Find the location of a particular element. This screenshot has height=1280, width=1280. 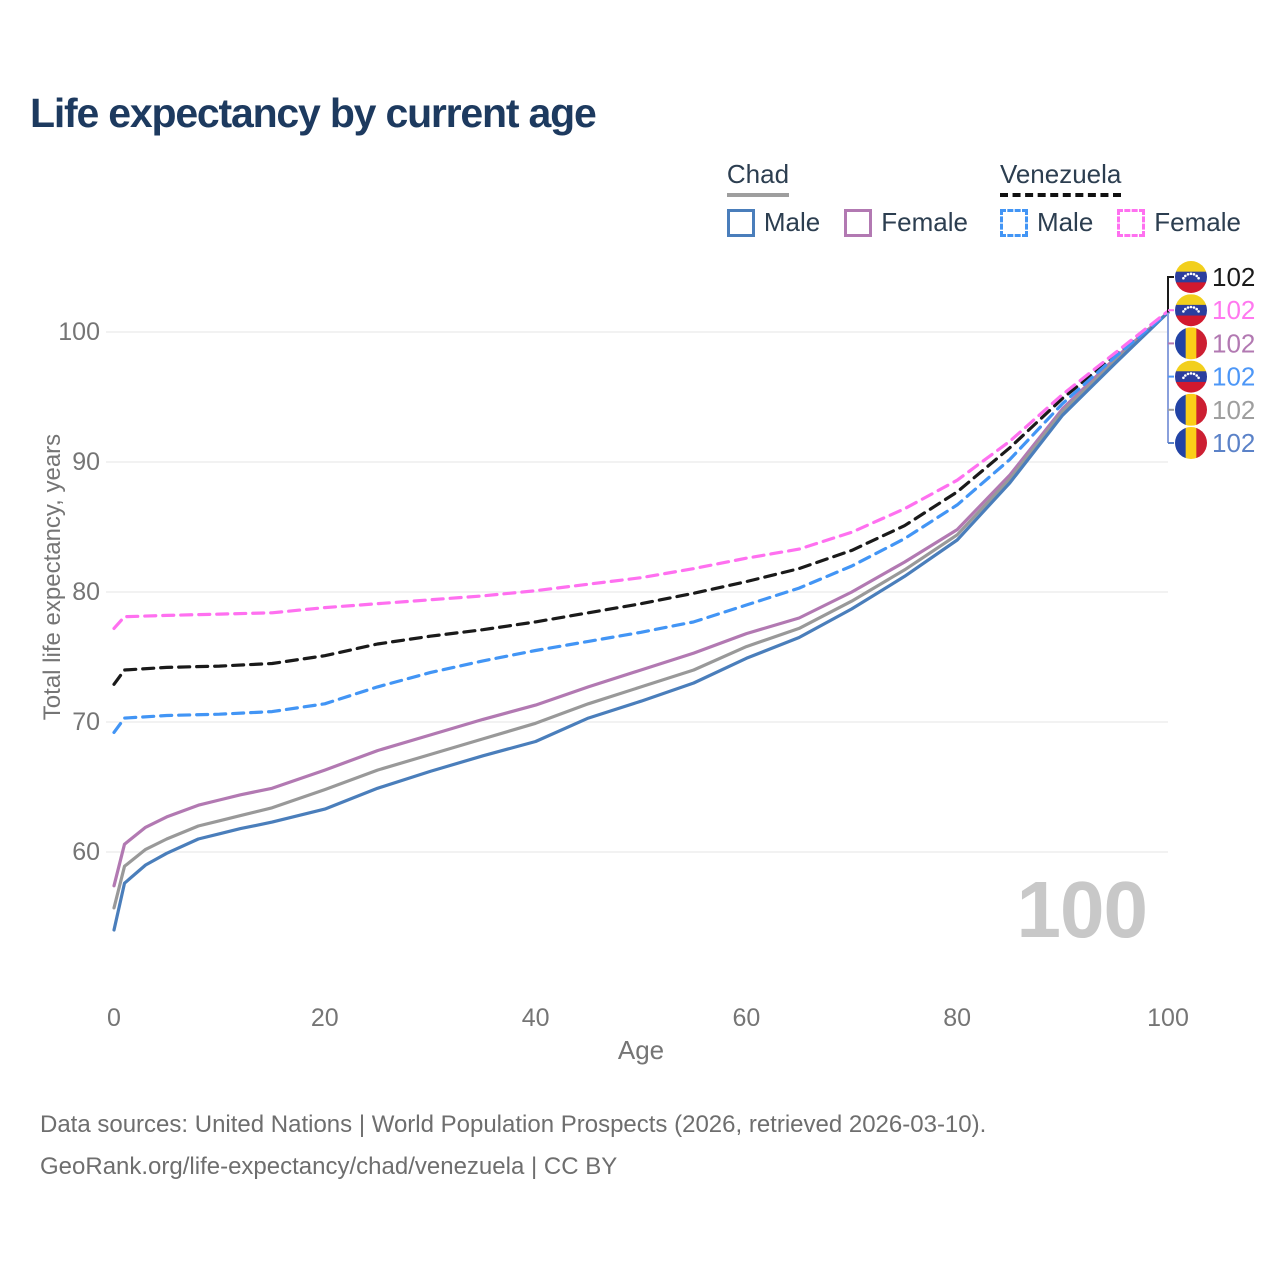

legend-heading-venezuela: Venezuela is located at coordinates (1060, 179).